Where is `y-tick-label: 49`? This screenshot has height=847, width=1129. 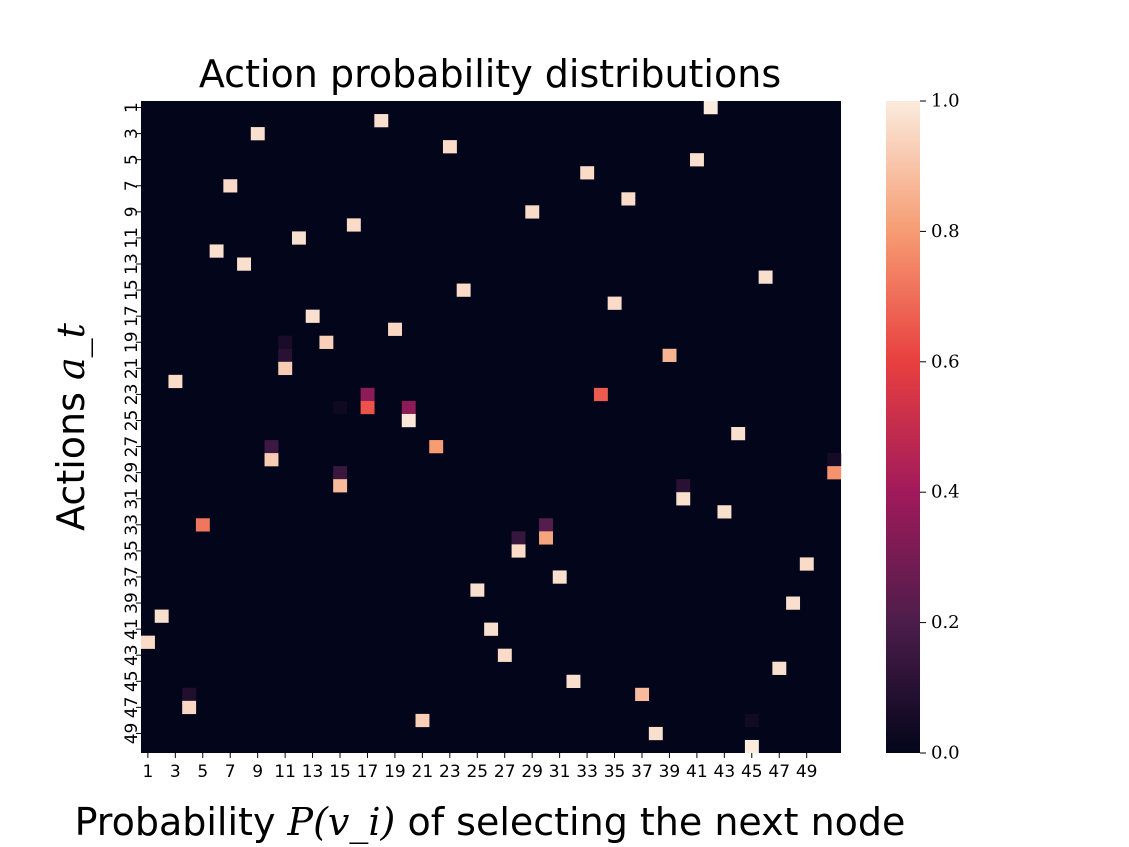 y-tick-label: 49 is located at coordinates (132, 734).